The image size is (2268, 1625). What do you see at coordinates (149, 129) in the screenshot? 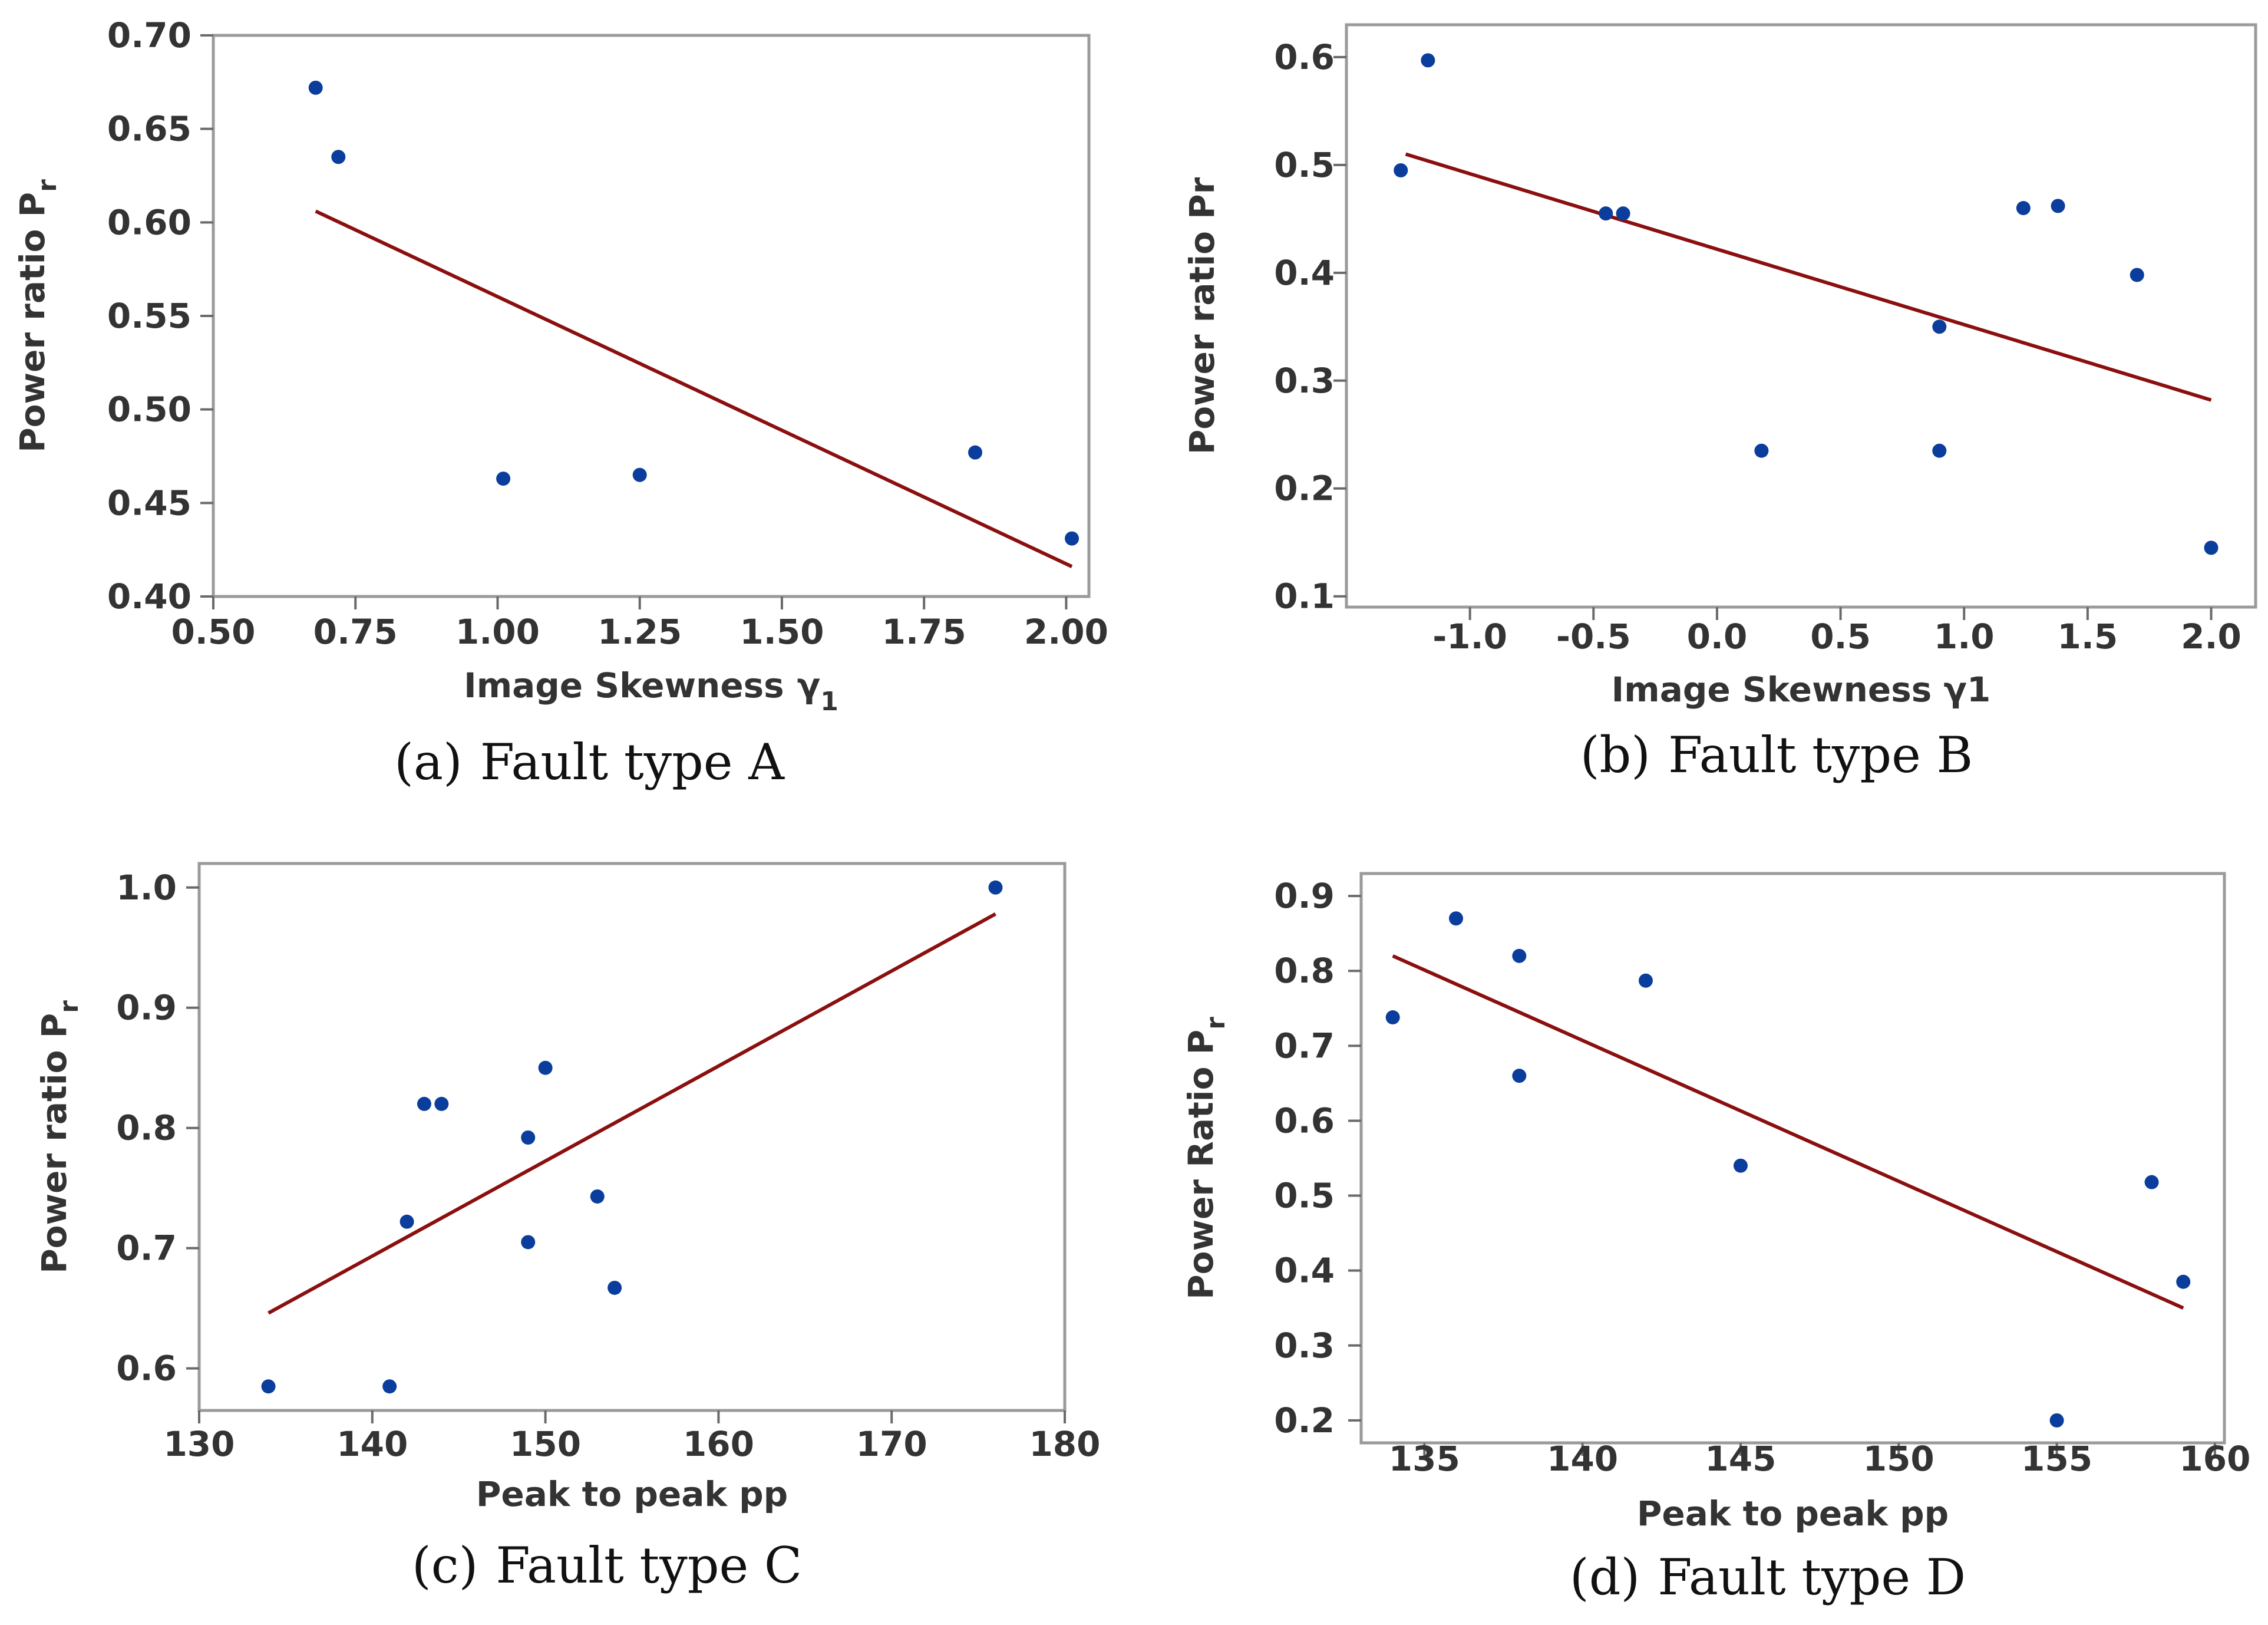
I see `panel-a-y-tick-label: 0.65` at bounding box center [149, 129].